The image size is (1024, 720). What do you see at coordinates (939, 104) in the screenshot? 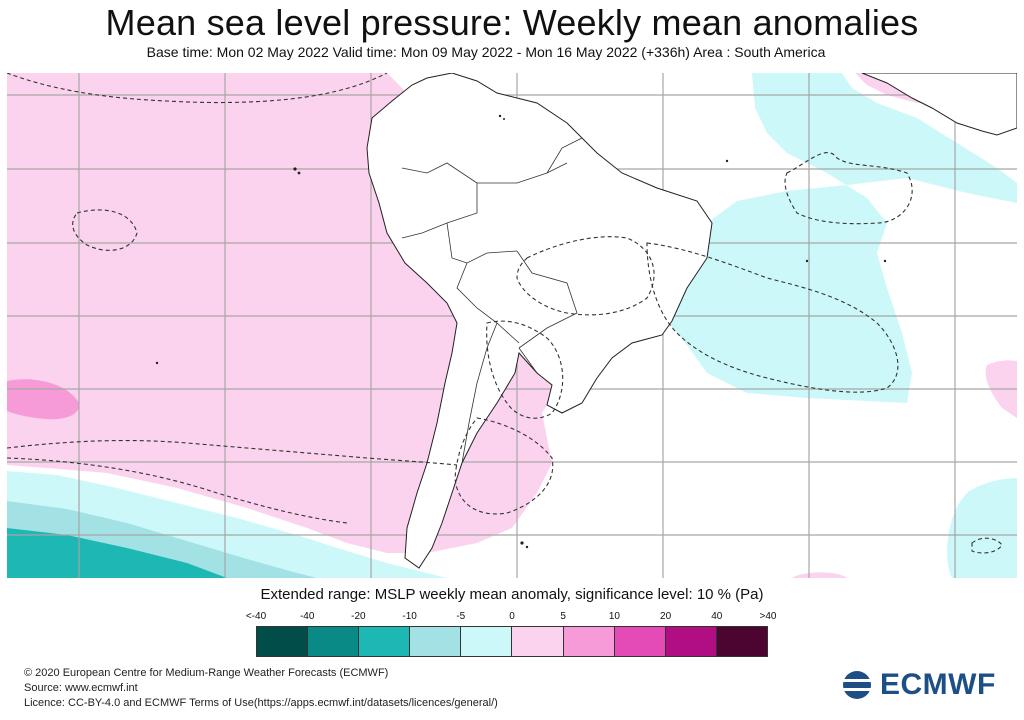
I see `central-america` at bounding box center [939, 104].